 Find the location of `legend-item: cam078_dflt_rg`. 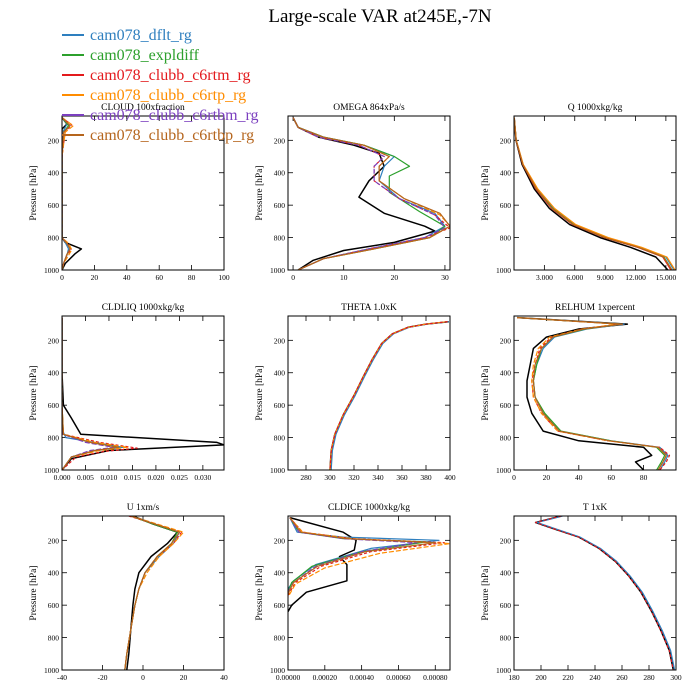

legend-item: cam078_dflt_rg is located at coordinates (127, 35).